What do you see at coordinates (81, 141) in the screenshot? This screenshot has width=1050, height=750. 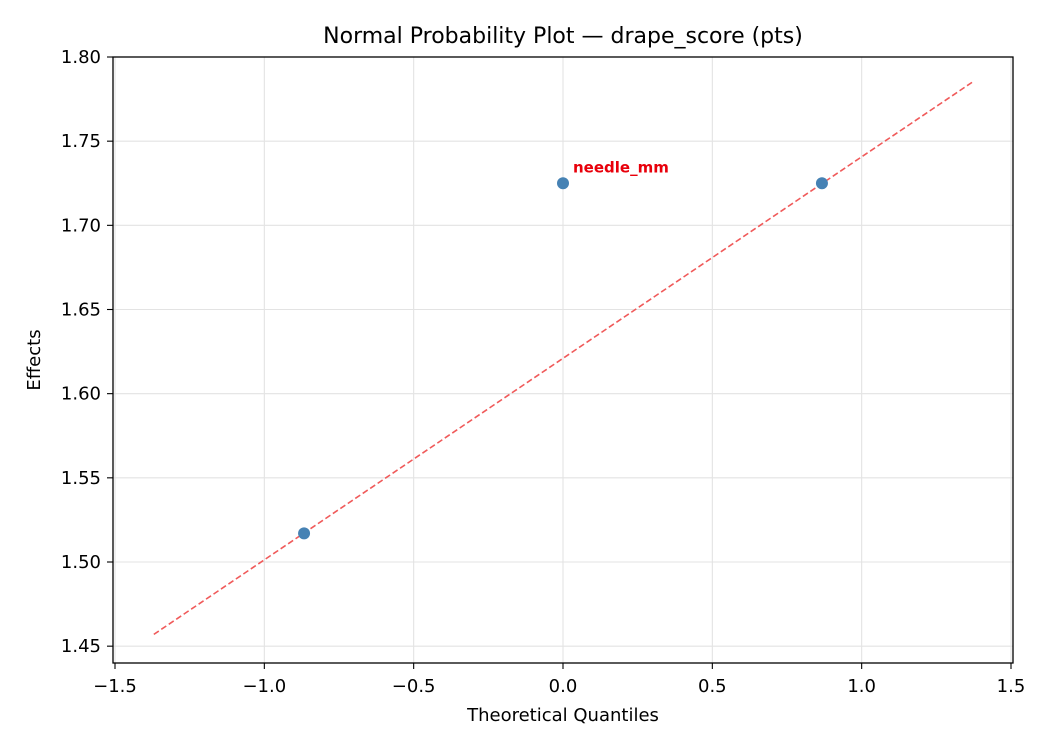 I see `y-tick-label: 1.75` at bounding box center [81, 141].